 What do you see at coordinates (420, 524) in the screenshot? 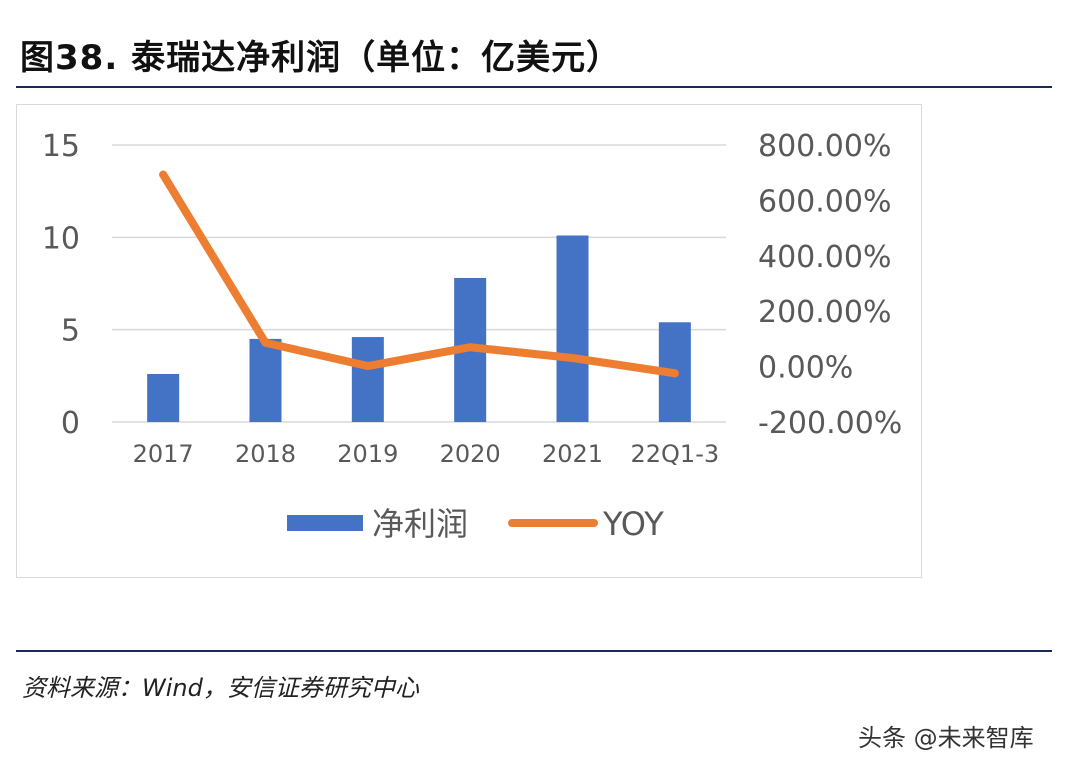
I see `legend-label-net-profit: 净利润` at bounding box center [420, 524].